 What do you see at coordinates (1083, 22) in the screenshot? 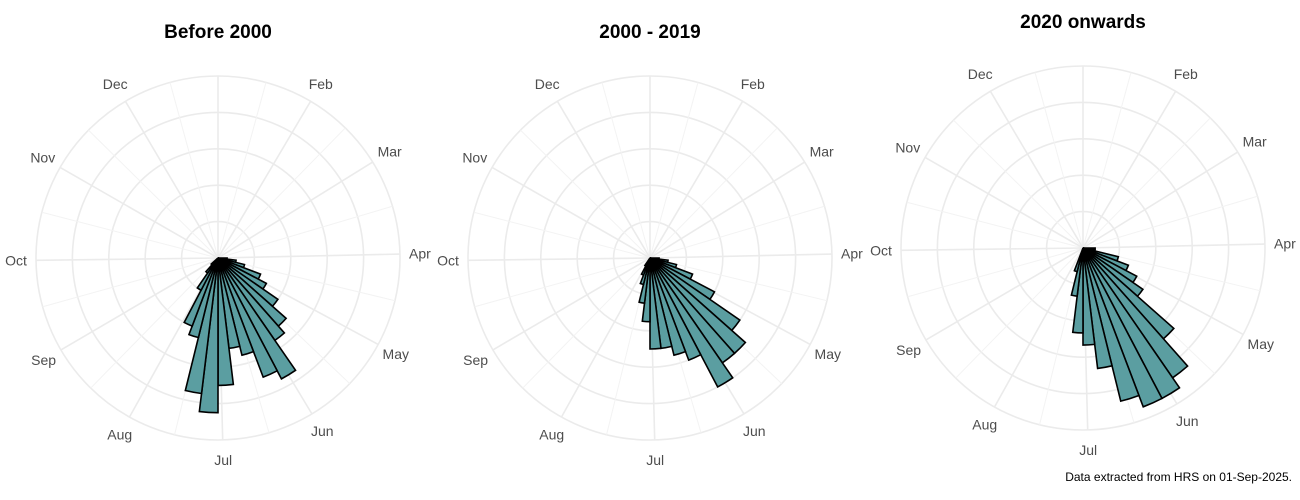
I see `panel-title: 2020 onwards` at bounding box center [1083, 22].